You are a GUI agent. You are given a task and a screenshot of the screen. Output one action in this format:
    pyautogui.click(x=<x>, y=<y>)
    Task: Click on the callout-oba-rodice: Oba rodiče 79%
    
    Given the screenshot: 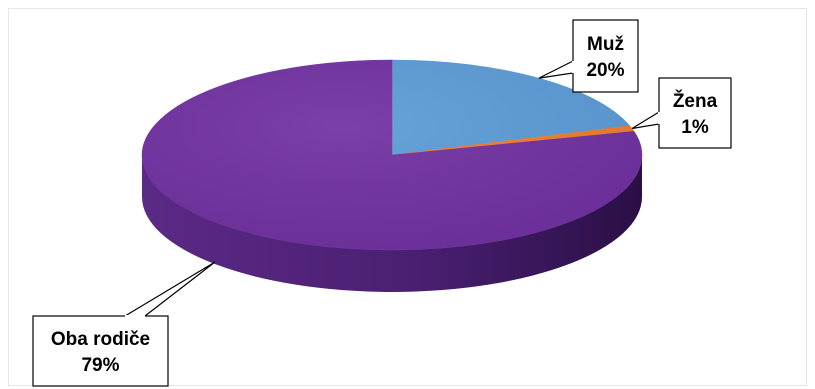 What is the action you would take?
    pyautogui.click(x=124, y=324)
    